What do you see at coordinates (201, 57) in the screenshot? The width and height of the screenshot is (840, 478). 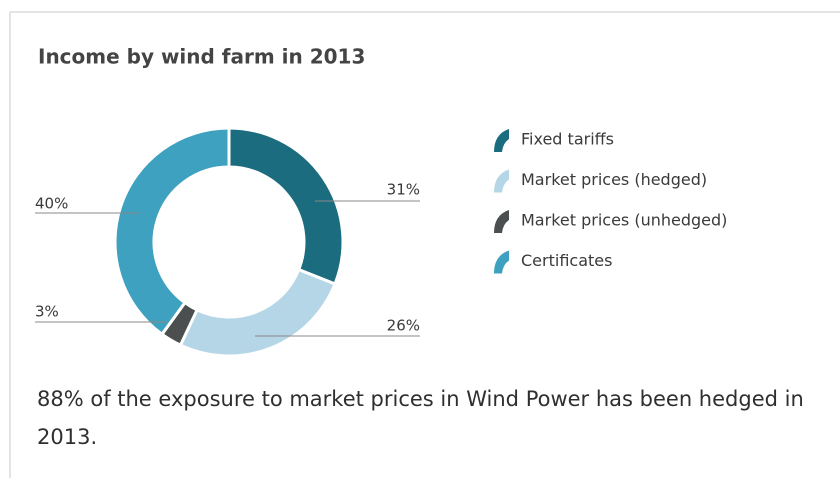 I see `chart-title: Income by wind farm in 2013` at bounding box center [201, 57].